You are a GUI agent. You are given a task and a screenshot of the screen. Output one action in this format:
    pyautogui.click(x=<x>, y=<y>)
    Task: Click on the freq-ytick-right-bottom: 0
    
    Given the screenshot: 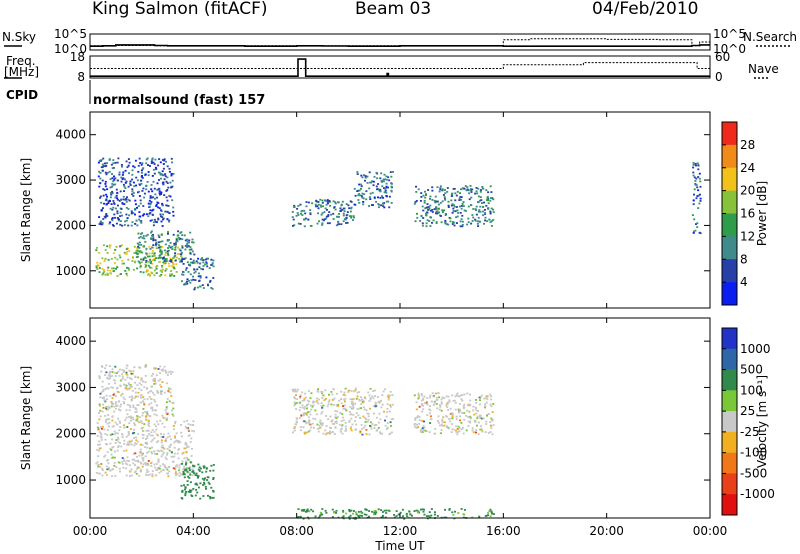 What is the action you would take?
    pyautogui.click(x=719, y=77)
    